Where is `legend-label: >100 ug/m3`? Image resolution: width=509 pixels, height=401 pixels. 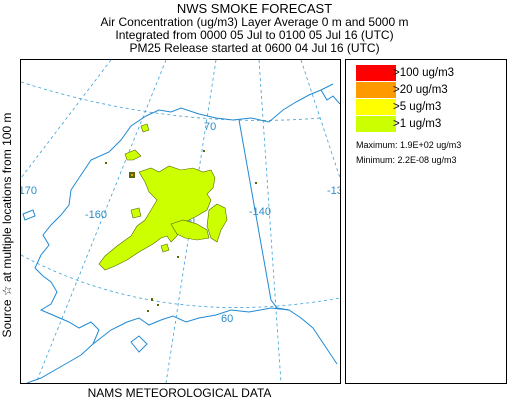 legend-label: >100 ug/m3 is located at coordinates (424, 72).